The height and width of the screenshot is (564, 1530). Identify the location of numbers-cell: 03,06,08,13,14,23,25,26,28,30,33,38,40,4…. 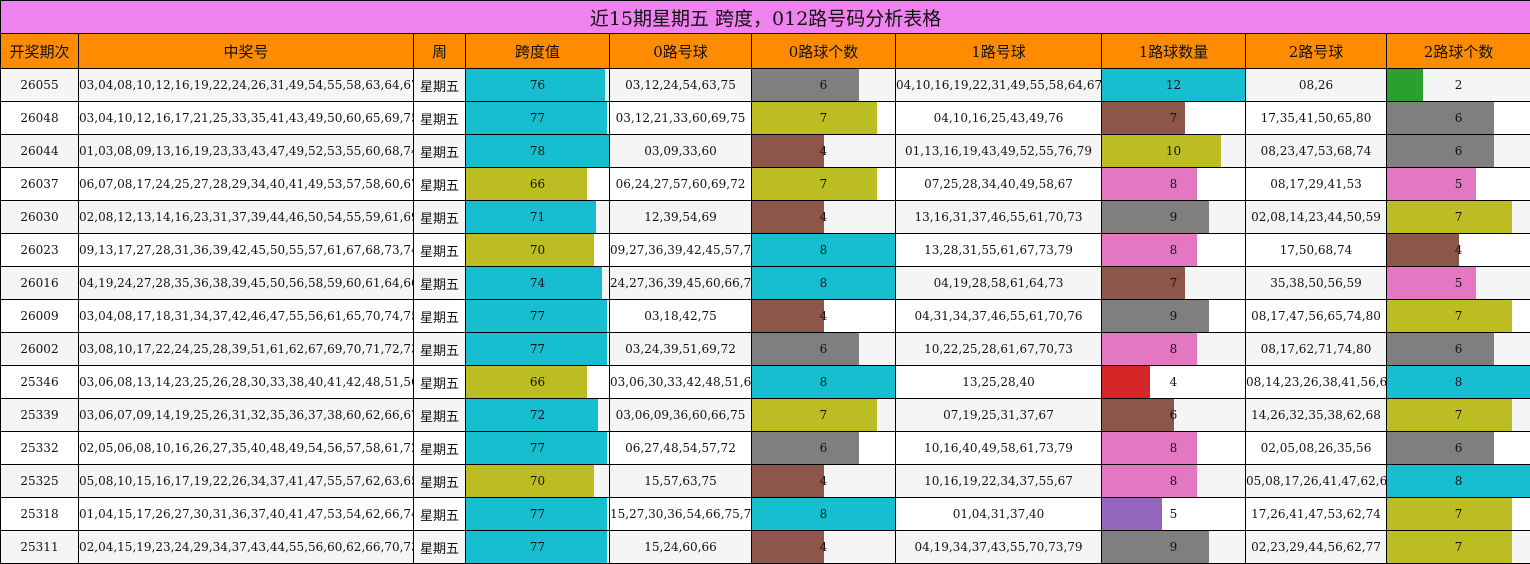
(246, 382).